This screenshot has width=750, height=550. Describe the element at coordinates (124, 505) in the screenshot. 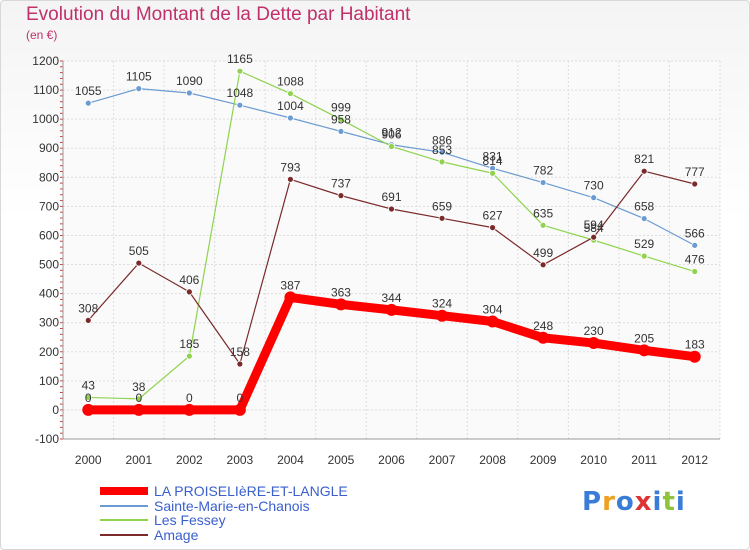

I see `legend-swatch-sainte-marie` at that location.